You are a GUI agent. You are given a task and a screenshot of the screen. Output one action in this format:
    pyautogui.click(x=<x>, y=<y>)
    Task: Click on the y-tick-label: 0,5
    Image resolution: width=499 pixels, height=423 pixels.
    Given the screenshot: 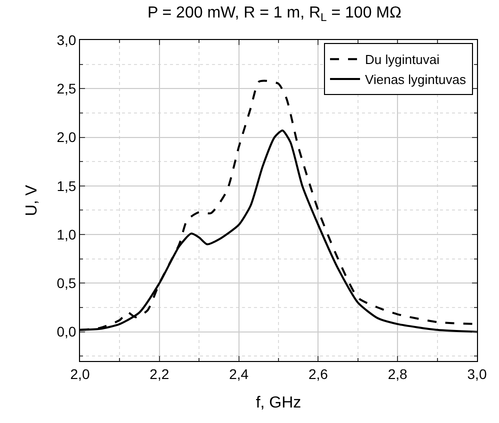 What is the action you would take?
    pyautogui.click(x=66, y=283)
    